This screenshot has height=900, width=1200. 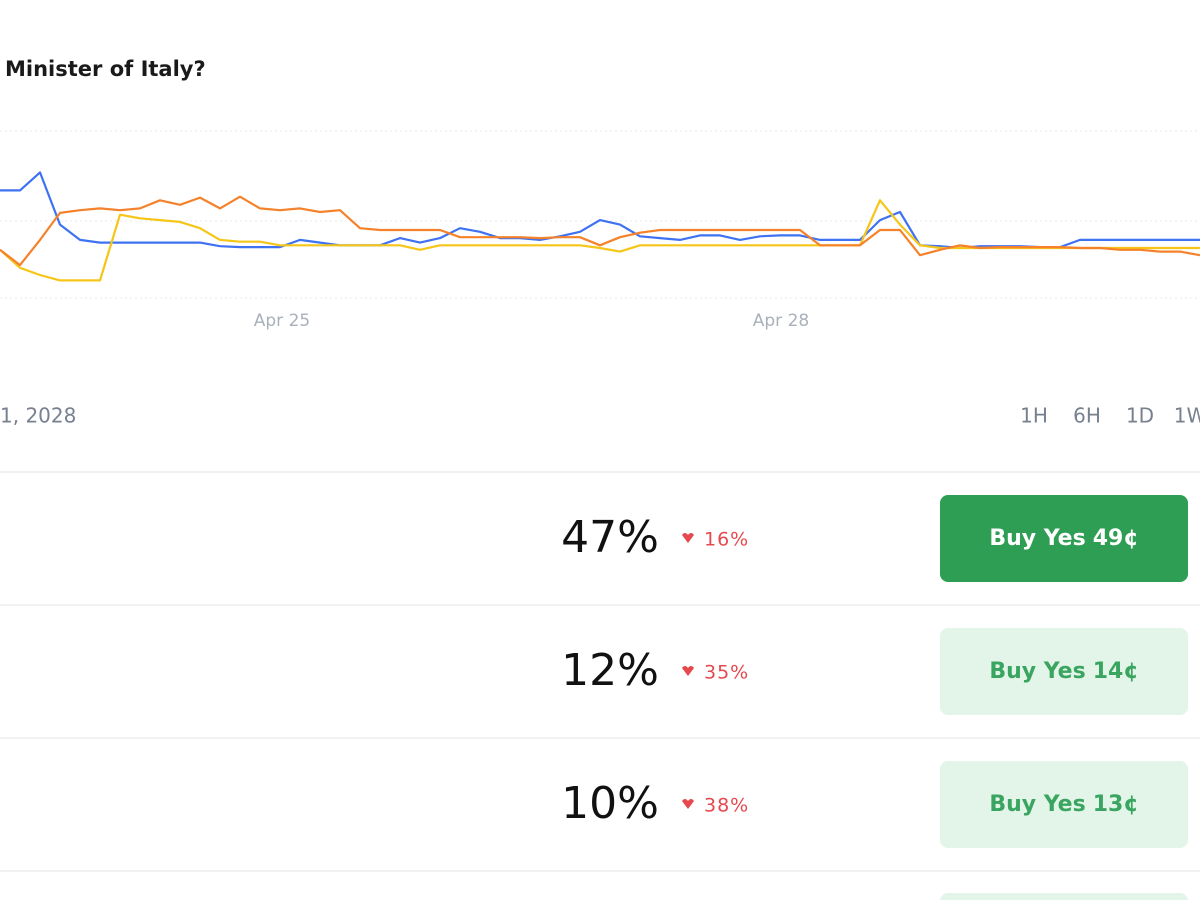 What do you see at coordinates (1087, 416) in the screenshot?
I see `timeframe-button: 6H` at bounding box center [1087, 416].